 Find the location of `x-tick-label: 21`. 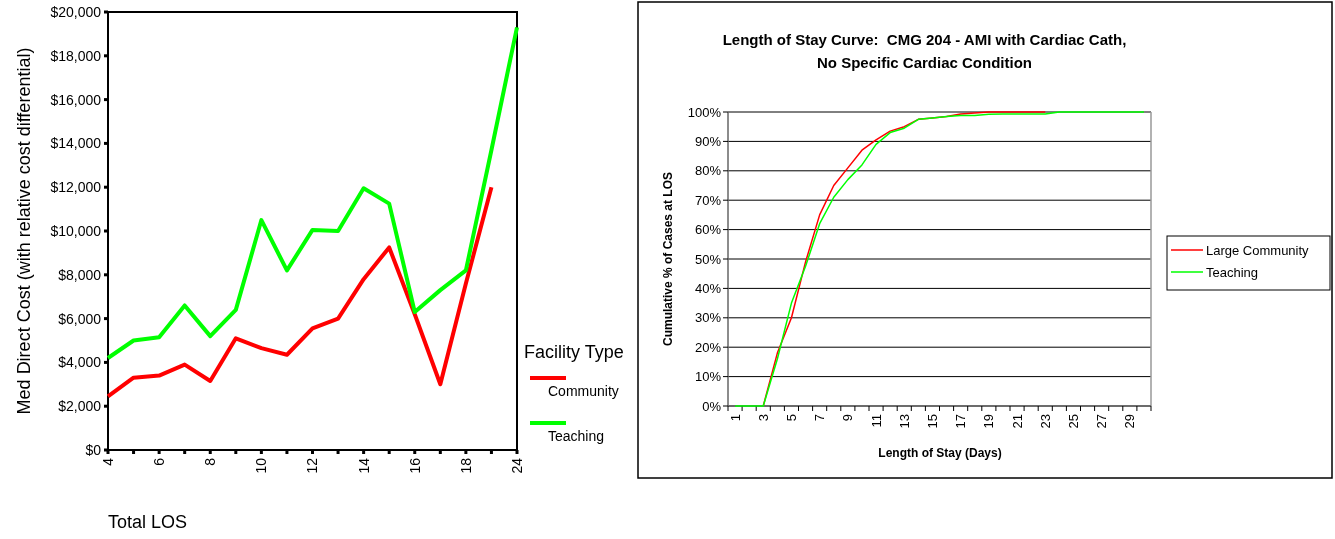

x-tick-label: 21 is located at coordinates (1017, 421).